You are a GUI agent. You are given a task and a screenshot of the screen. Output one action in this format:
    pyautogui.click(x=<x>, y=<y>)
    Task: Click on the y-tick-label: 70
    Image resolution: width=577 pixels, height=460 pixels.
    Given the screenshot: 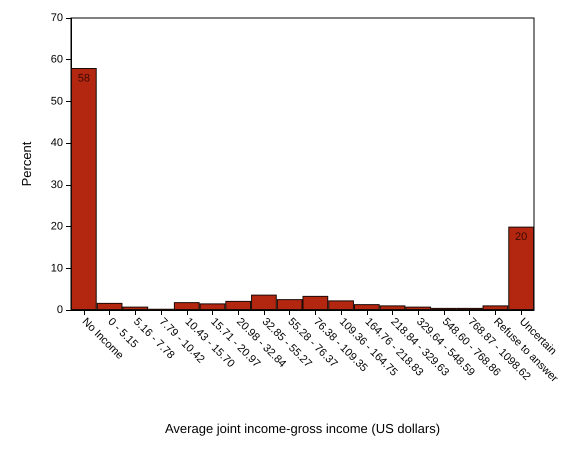 What is the action you would take?
    pyautogui.click(x=56, y=18)
    